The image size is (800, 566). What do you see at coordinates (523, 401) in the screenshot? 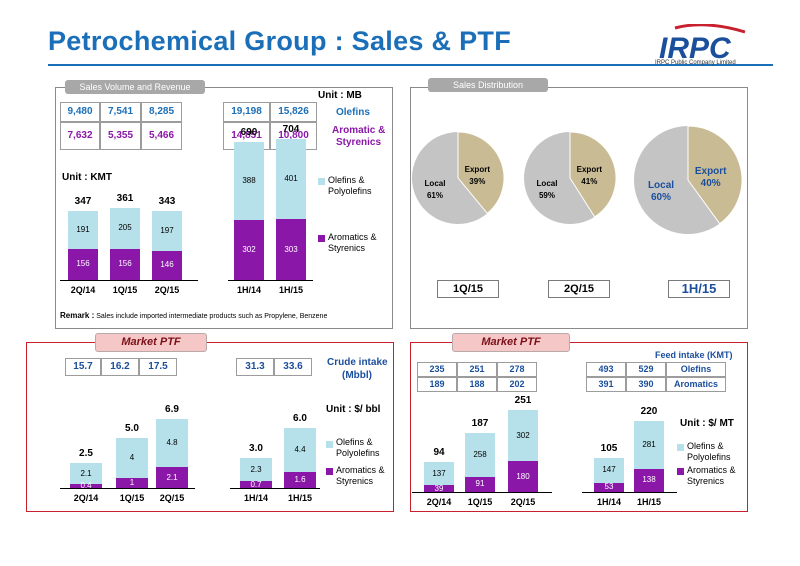
I see `bar-total-label: 251` at bounding box center [523, 401].